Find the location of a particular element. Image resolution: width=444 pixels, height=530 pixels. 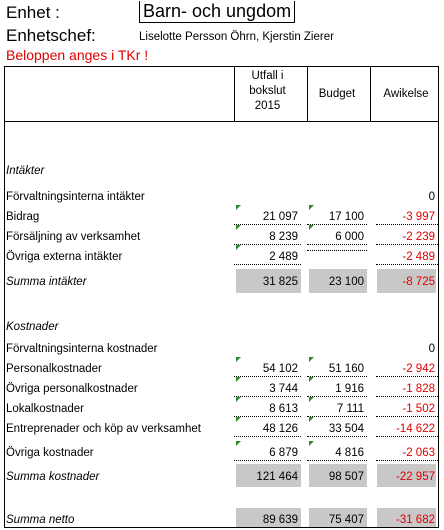

actual-cell: 89 639 is located at coordinates (280, 520).